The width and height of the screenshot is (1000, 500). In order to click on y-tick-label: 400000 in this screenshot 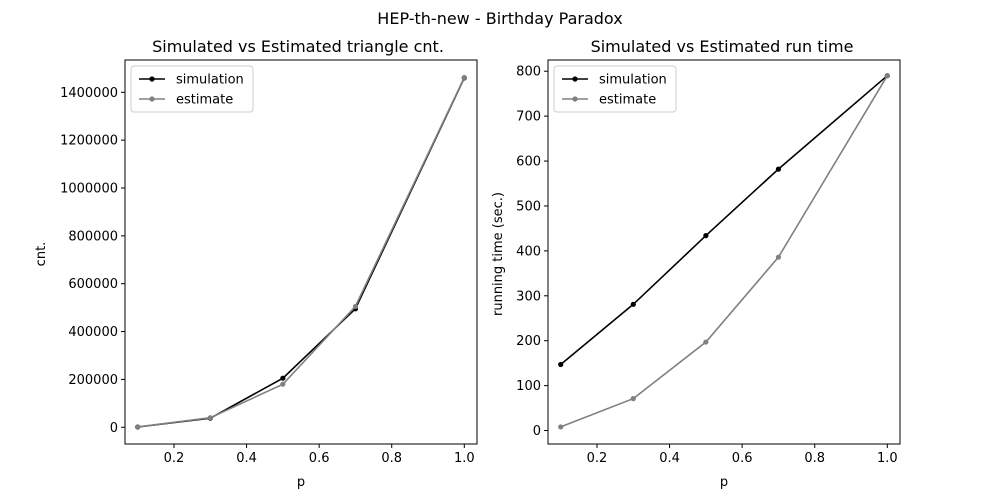, I will do `click(93, 332)`.